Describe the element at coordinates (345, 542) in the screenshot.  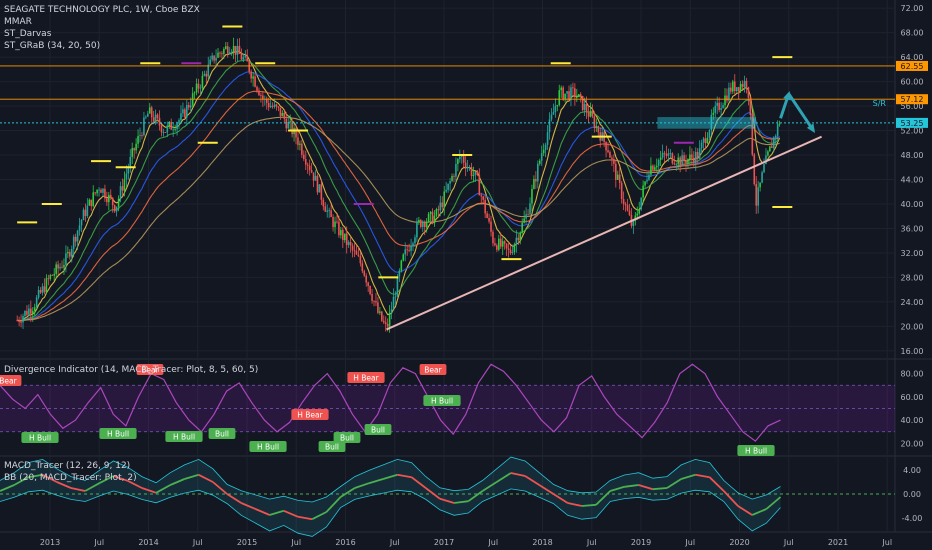
I see `x-tick-label: 2016` at that location.